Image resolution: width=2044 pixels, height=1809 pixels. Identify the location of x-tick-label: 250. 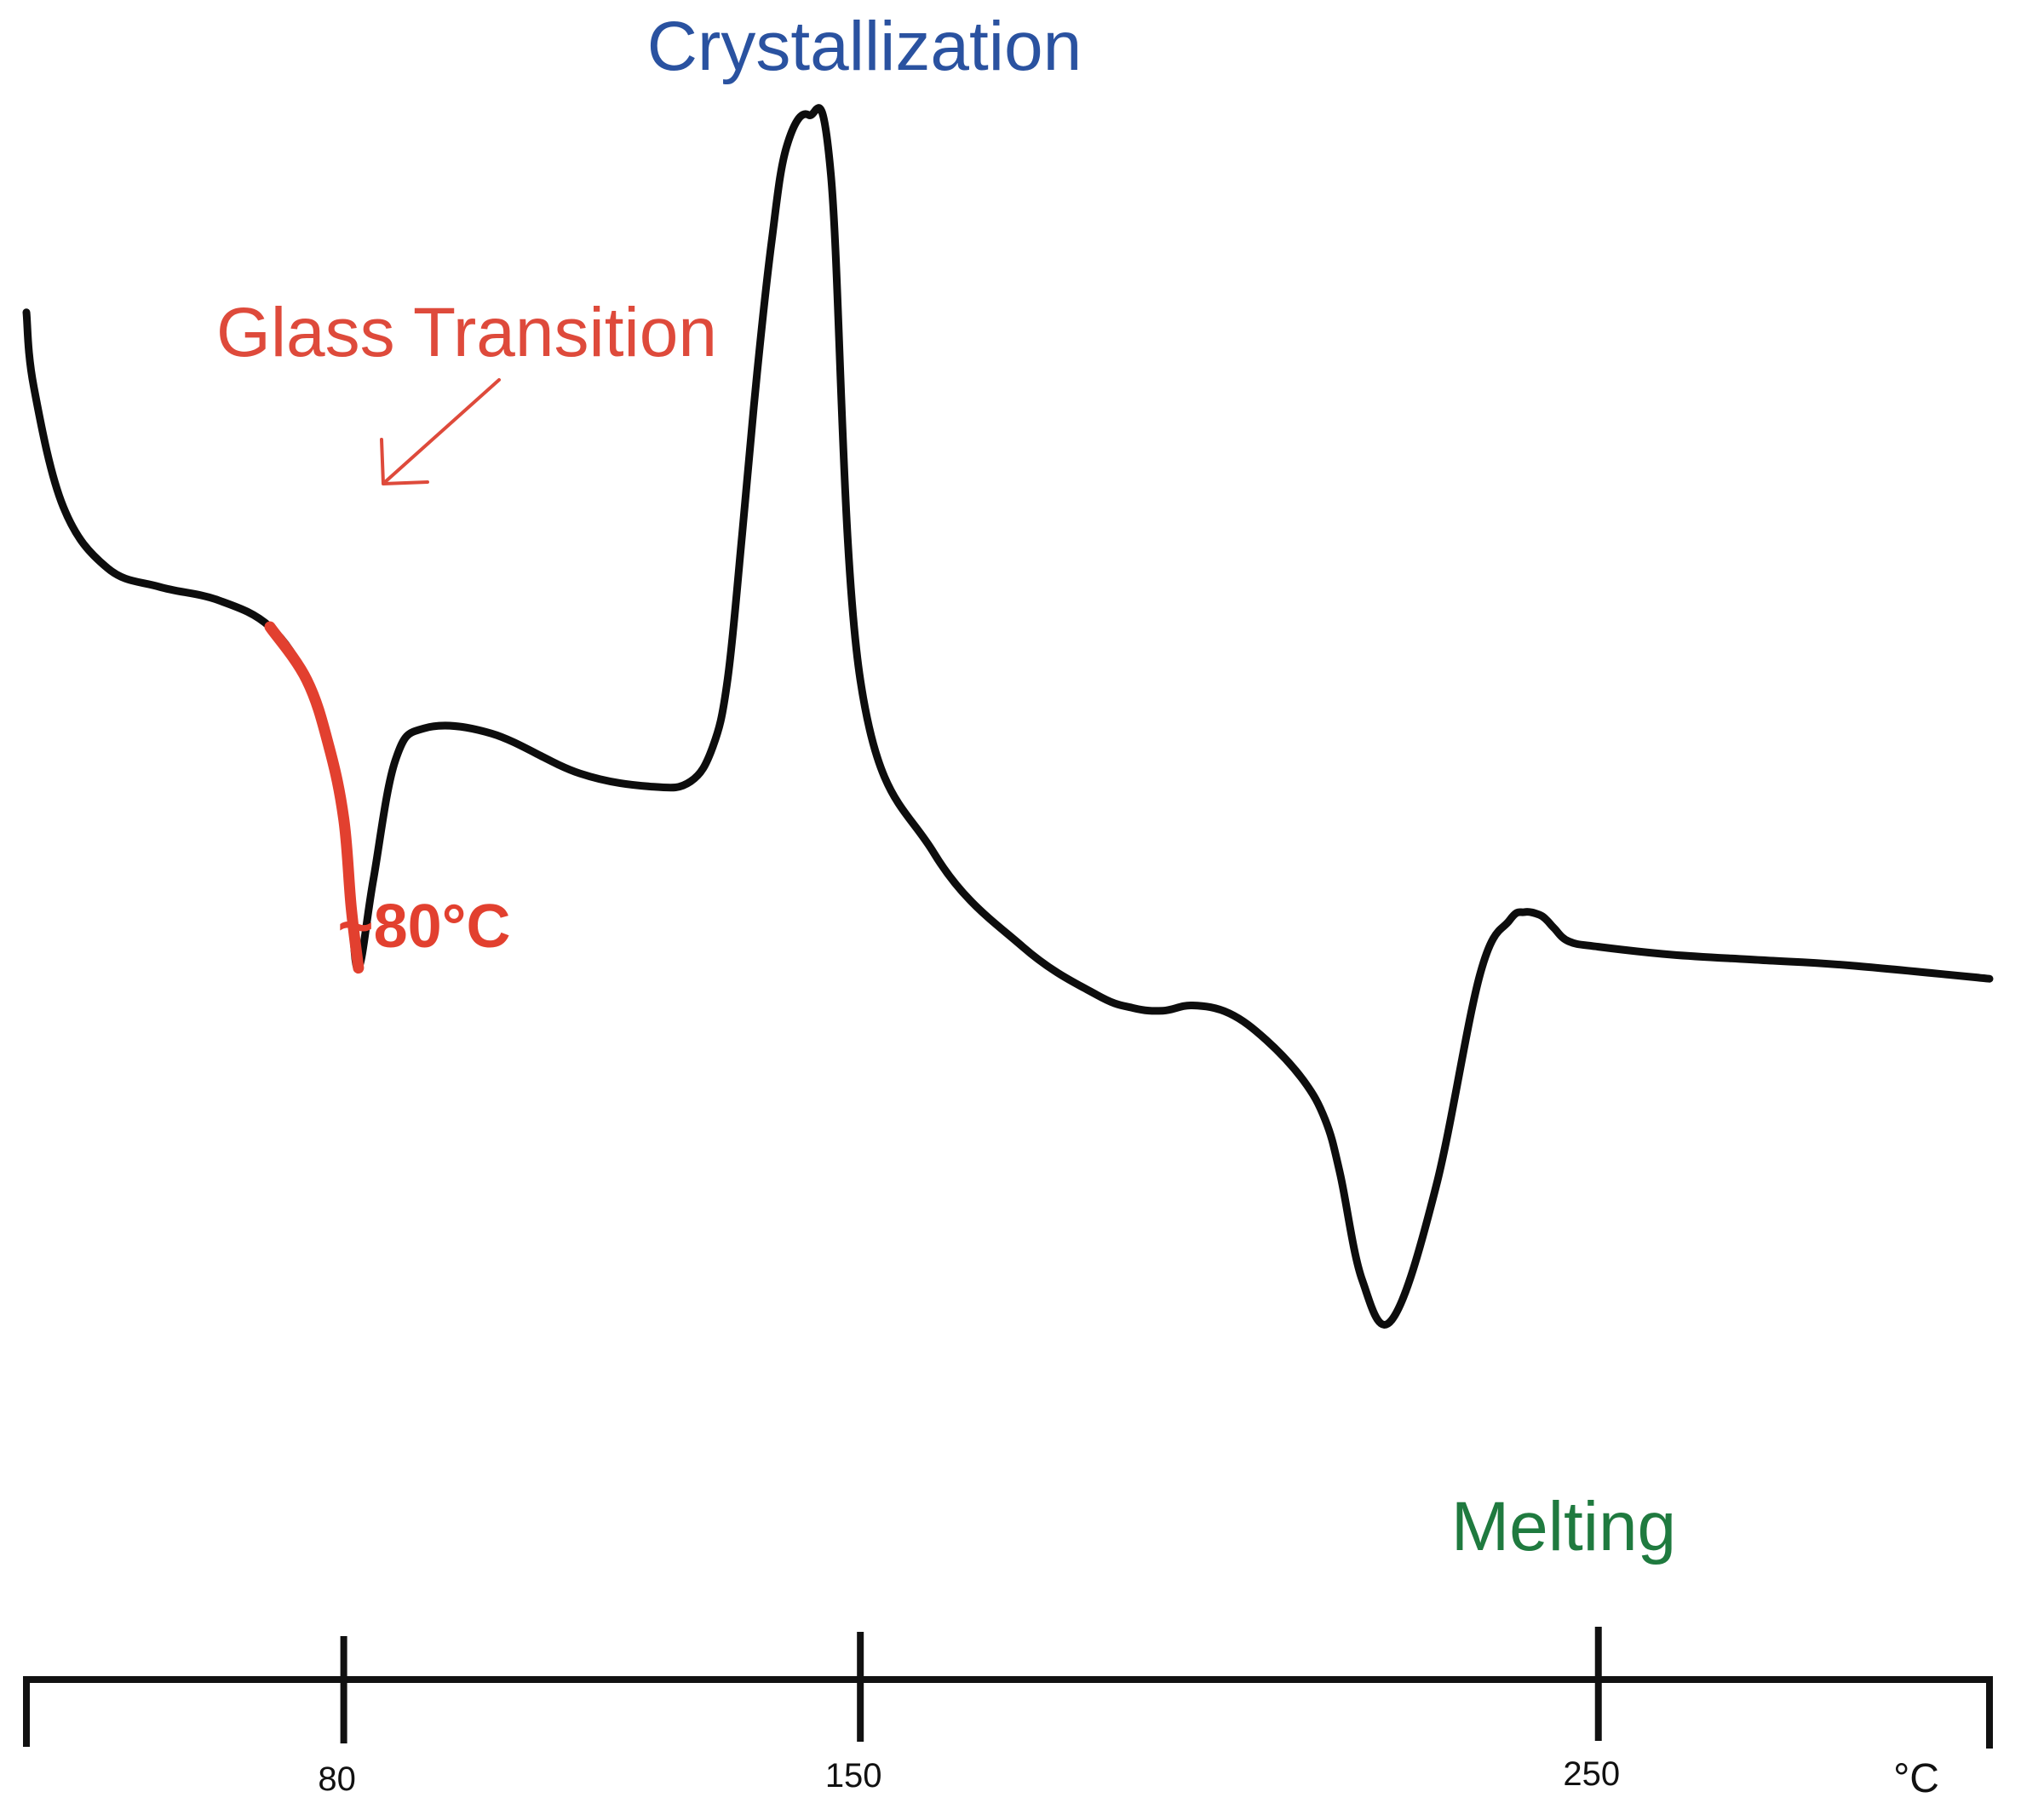
(1591, 1774).